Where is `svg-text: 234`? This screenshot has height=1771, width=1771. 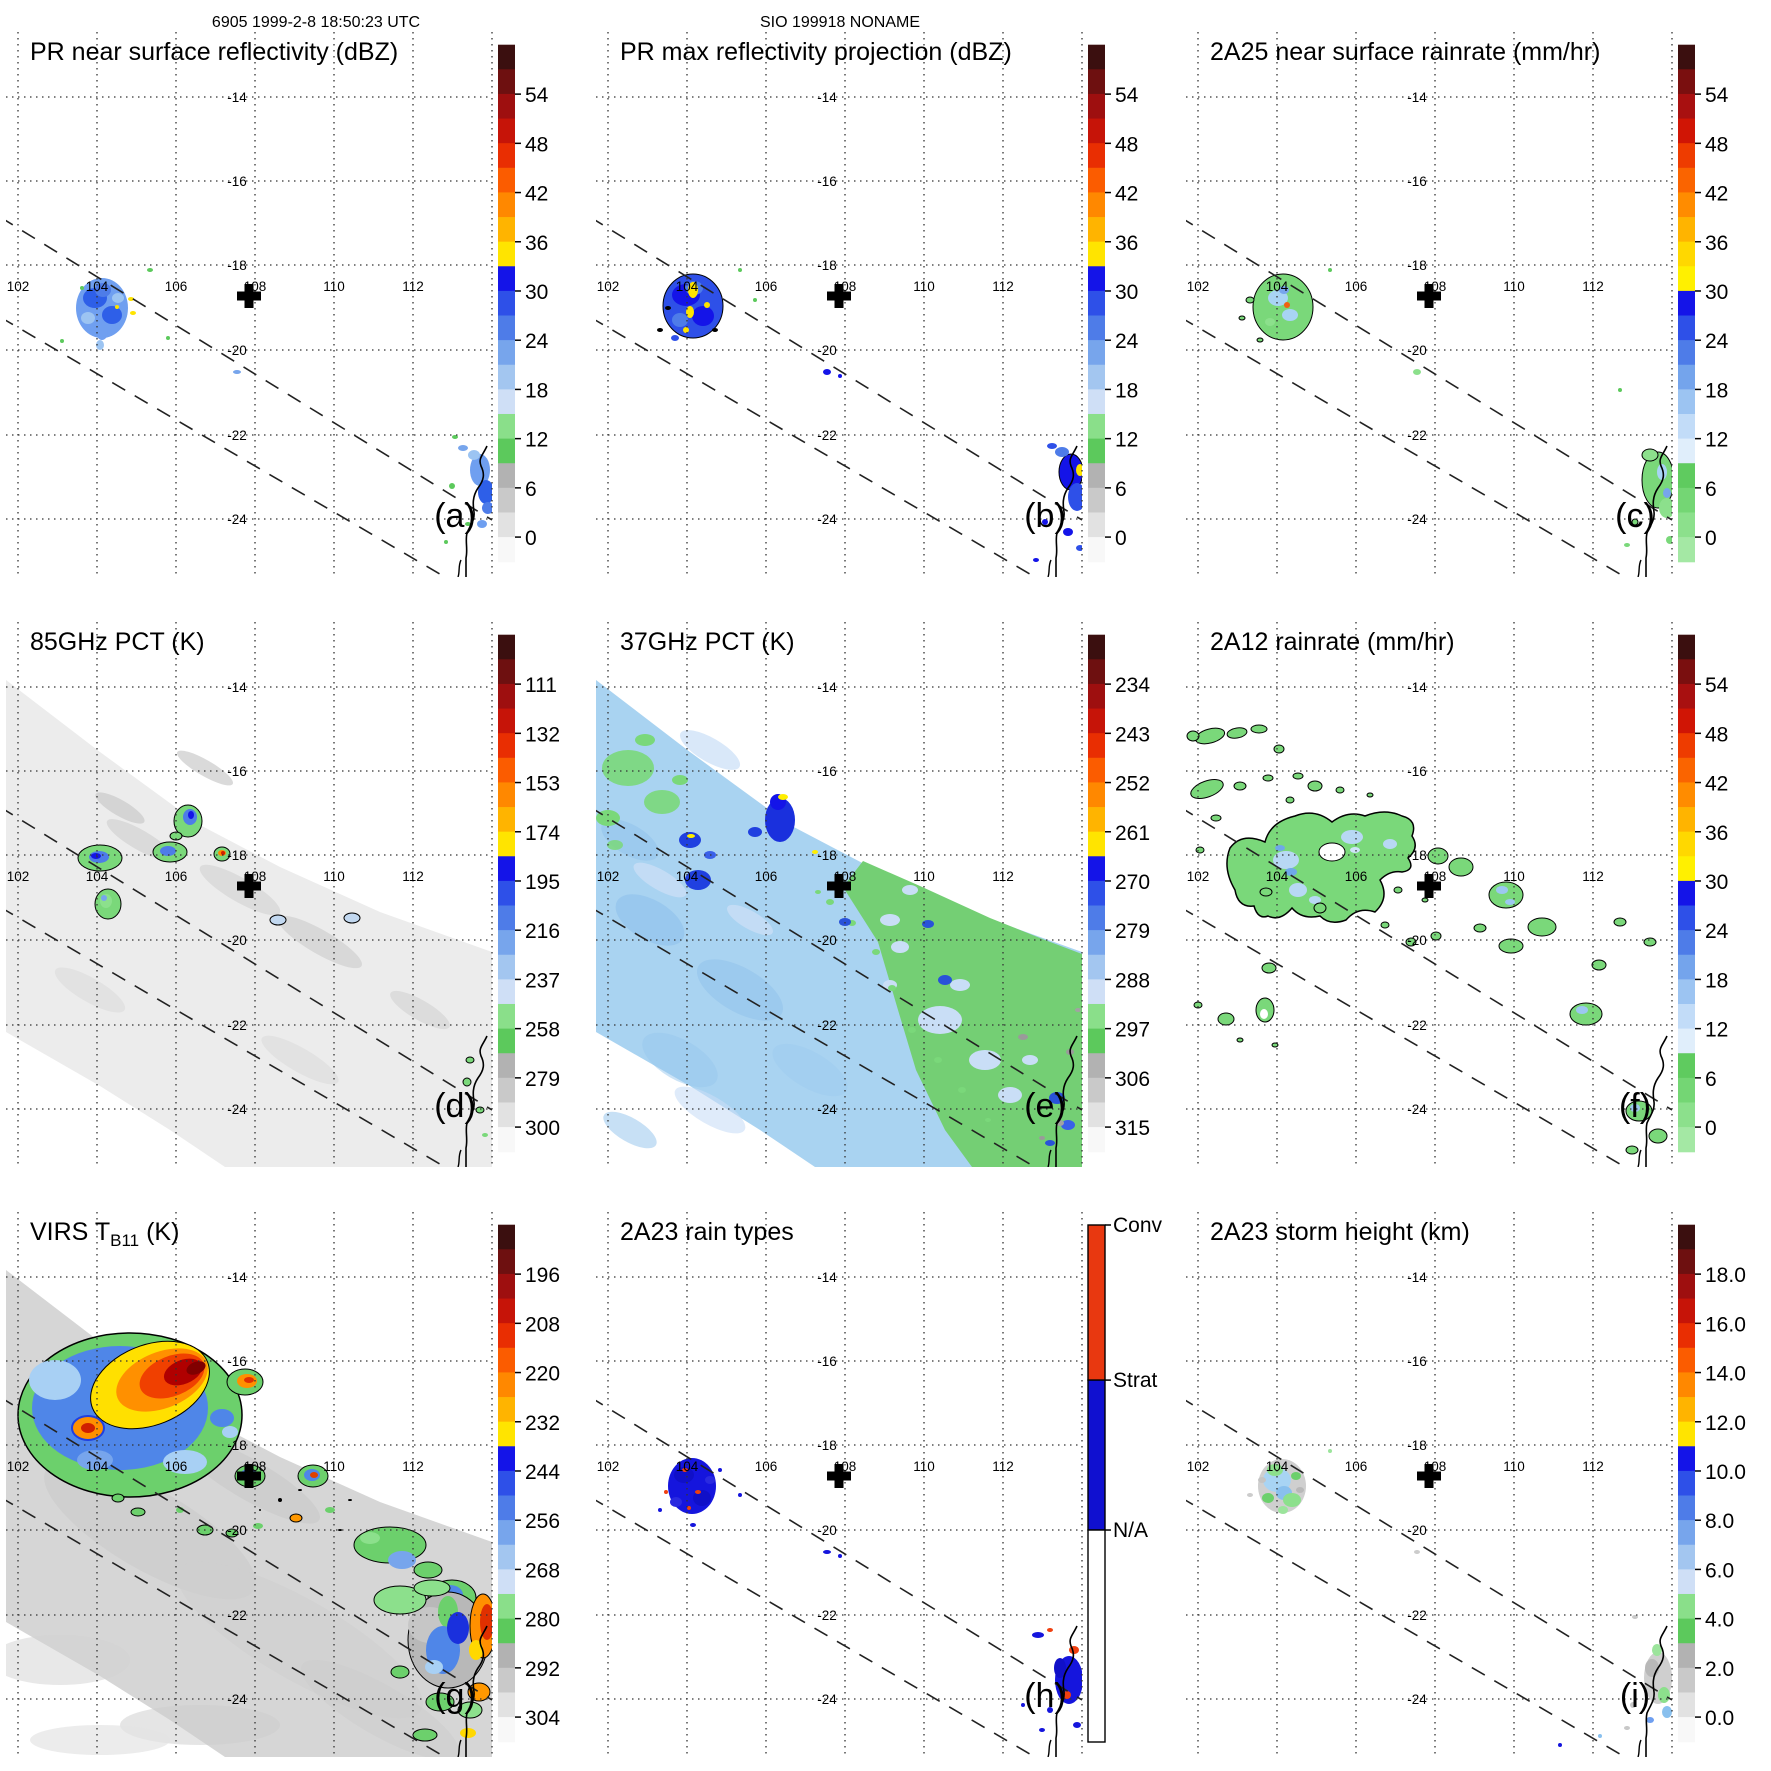 svg-text: 234 is located at coordinates (1132, 685).